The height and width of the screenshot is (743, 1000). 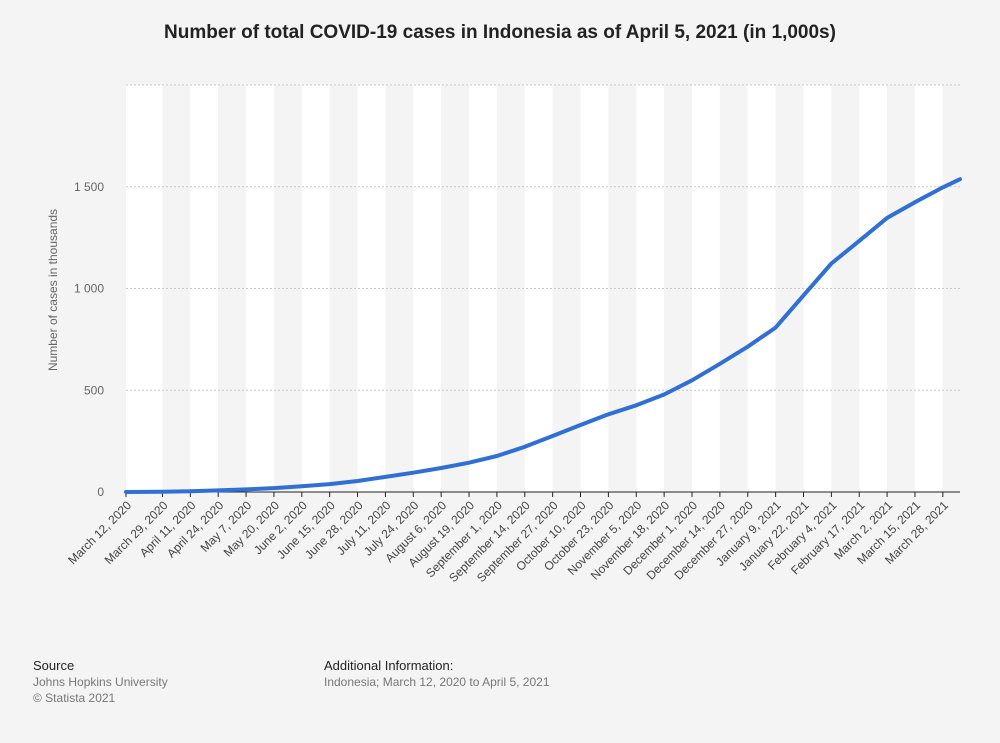 What do you see at coordinates (53, 290) in the screenshot?
I see `y-axis-label: Number of cases in thousands` at bounding box center [53, 290].